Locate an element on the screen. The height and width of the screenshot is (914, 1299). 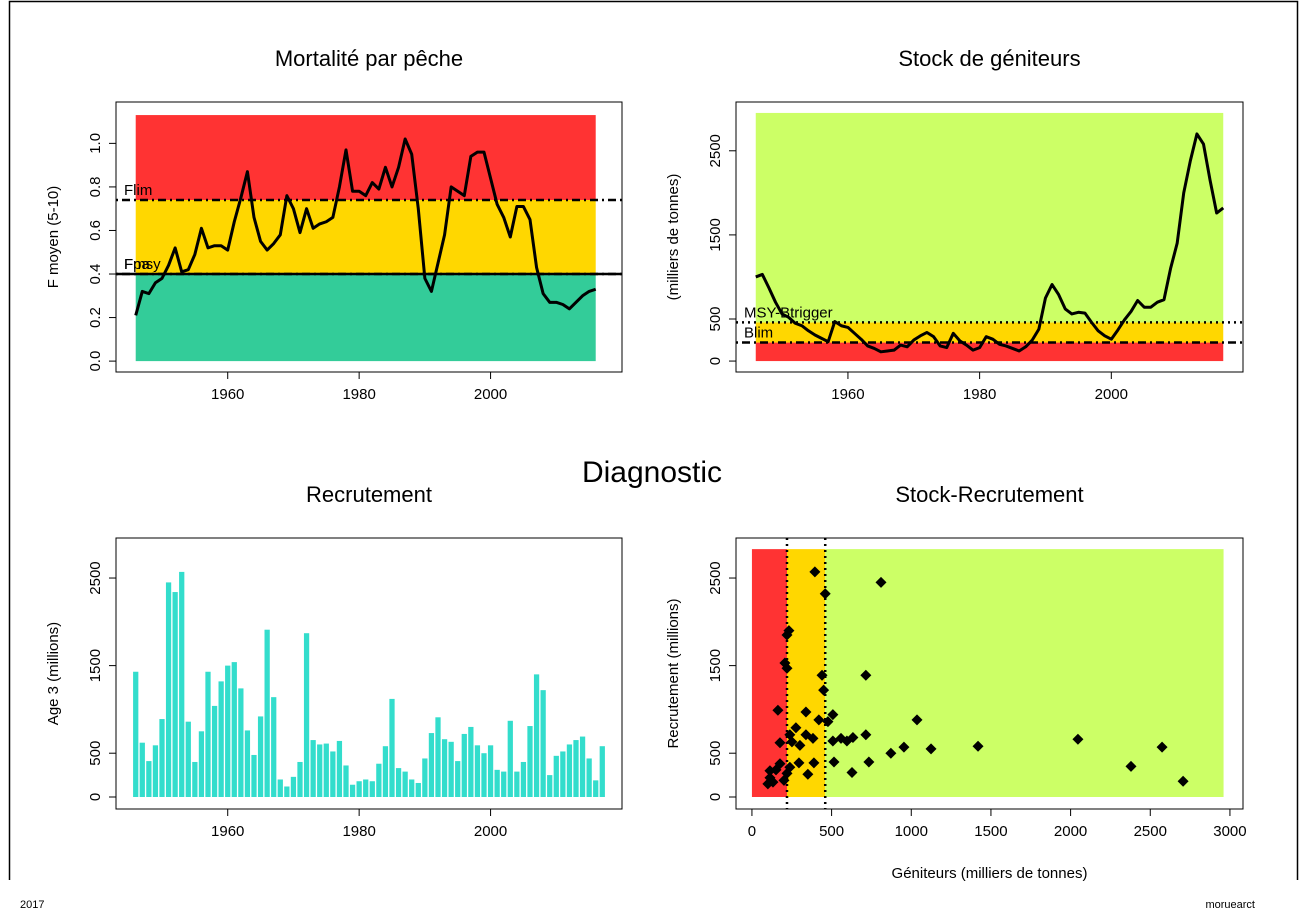
y-tick-label: 1500 is located at coordinates (715, 234).